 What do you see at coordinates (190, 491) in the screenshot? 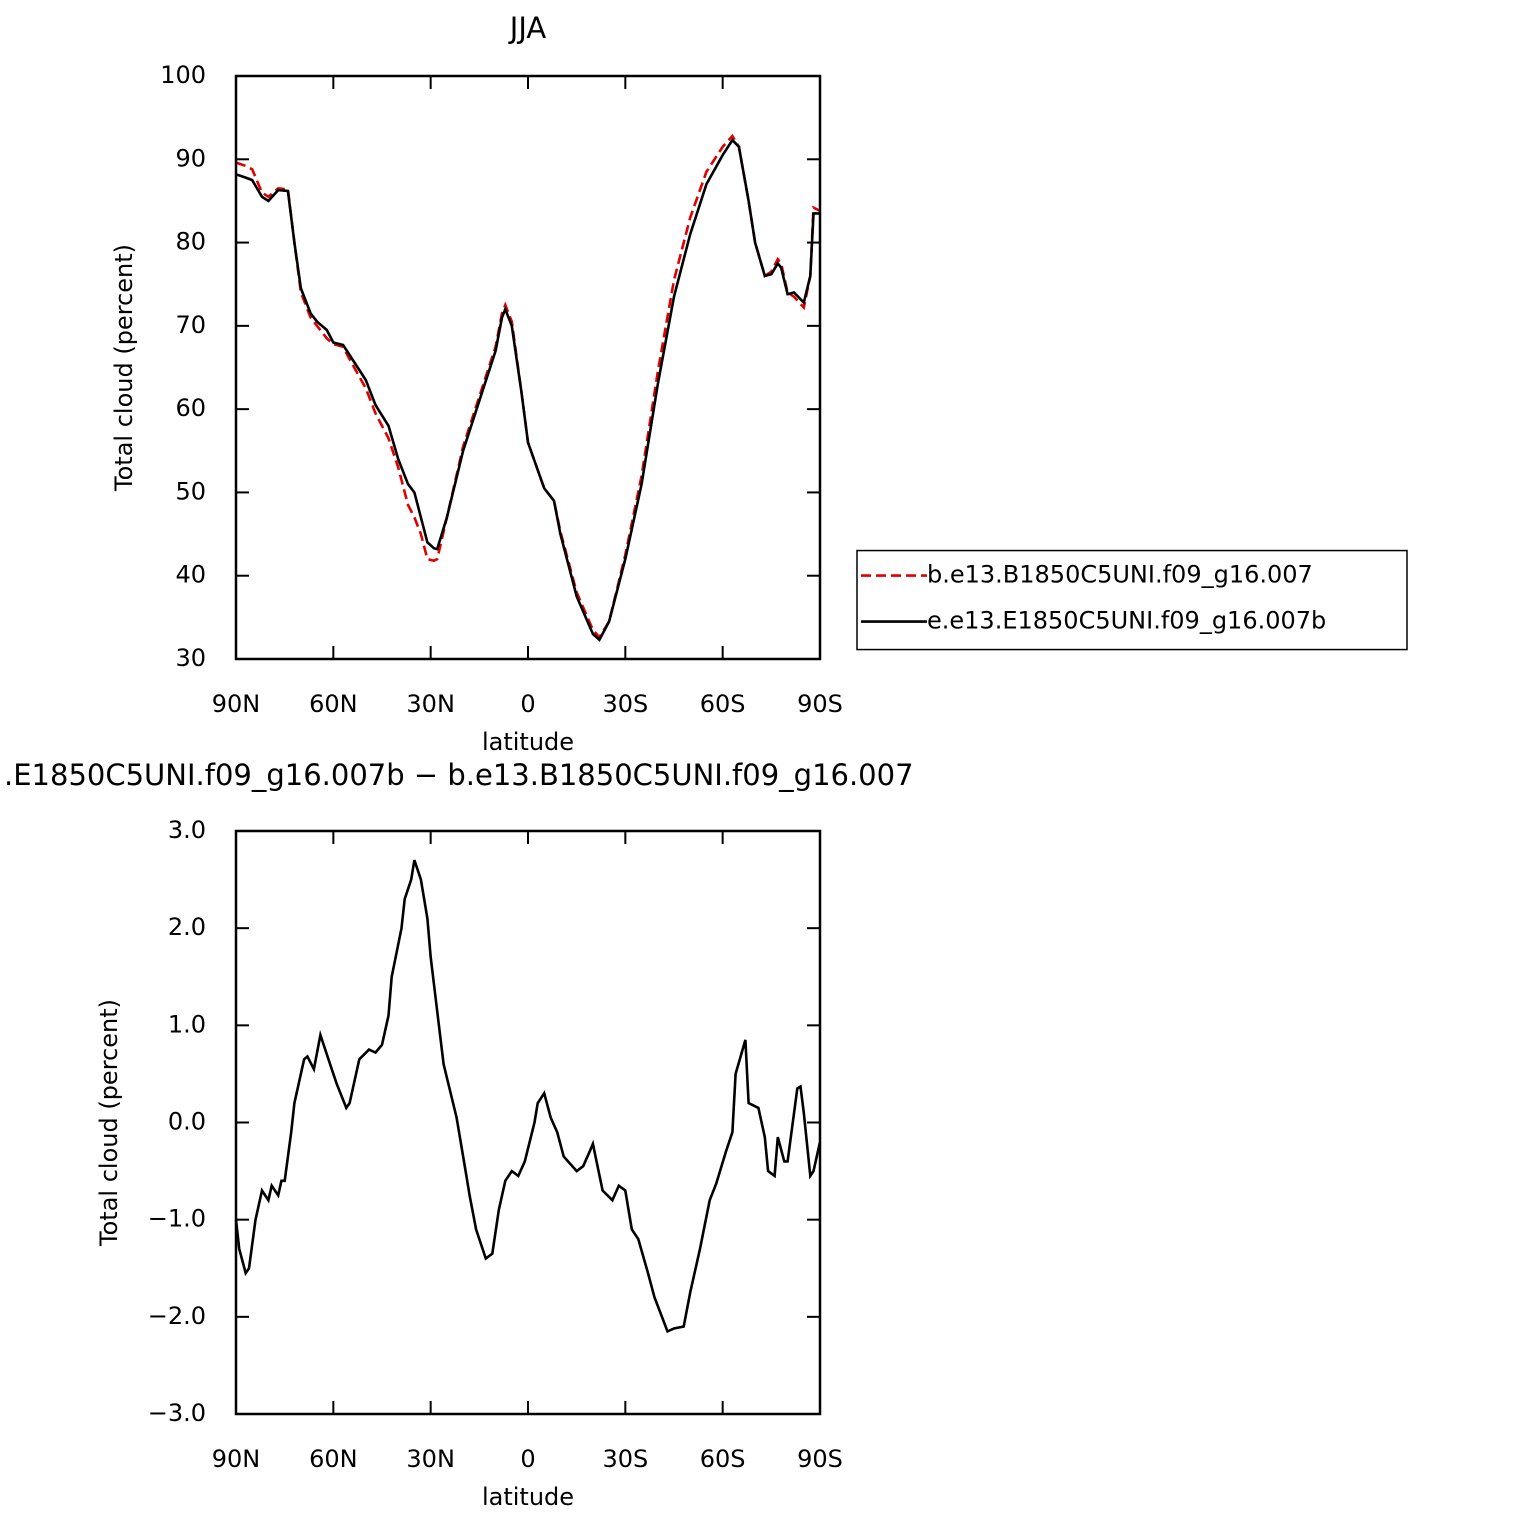
I see `y-tick-label: 50` at bounding box center [190, 491].